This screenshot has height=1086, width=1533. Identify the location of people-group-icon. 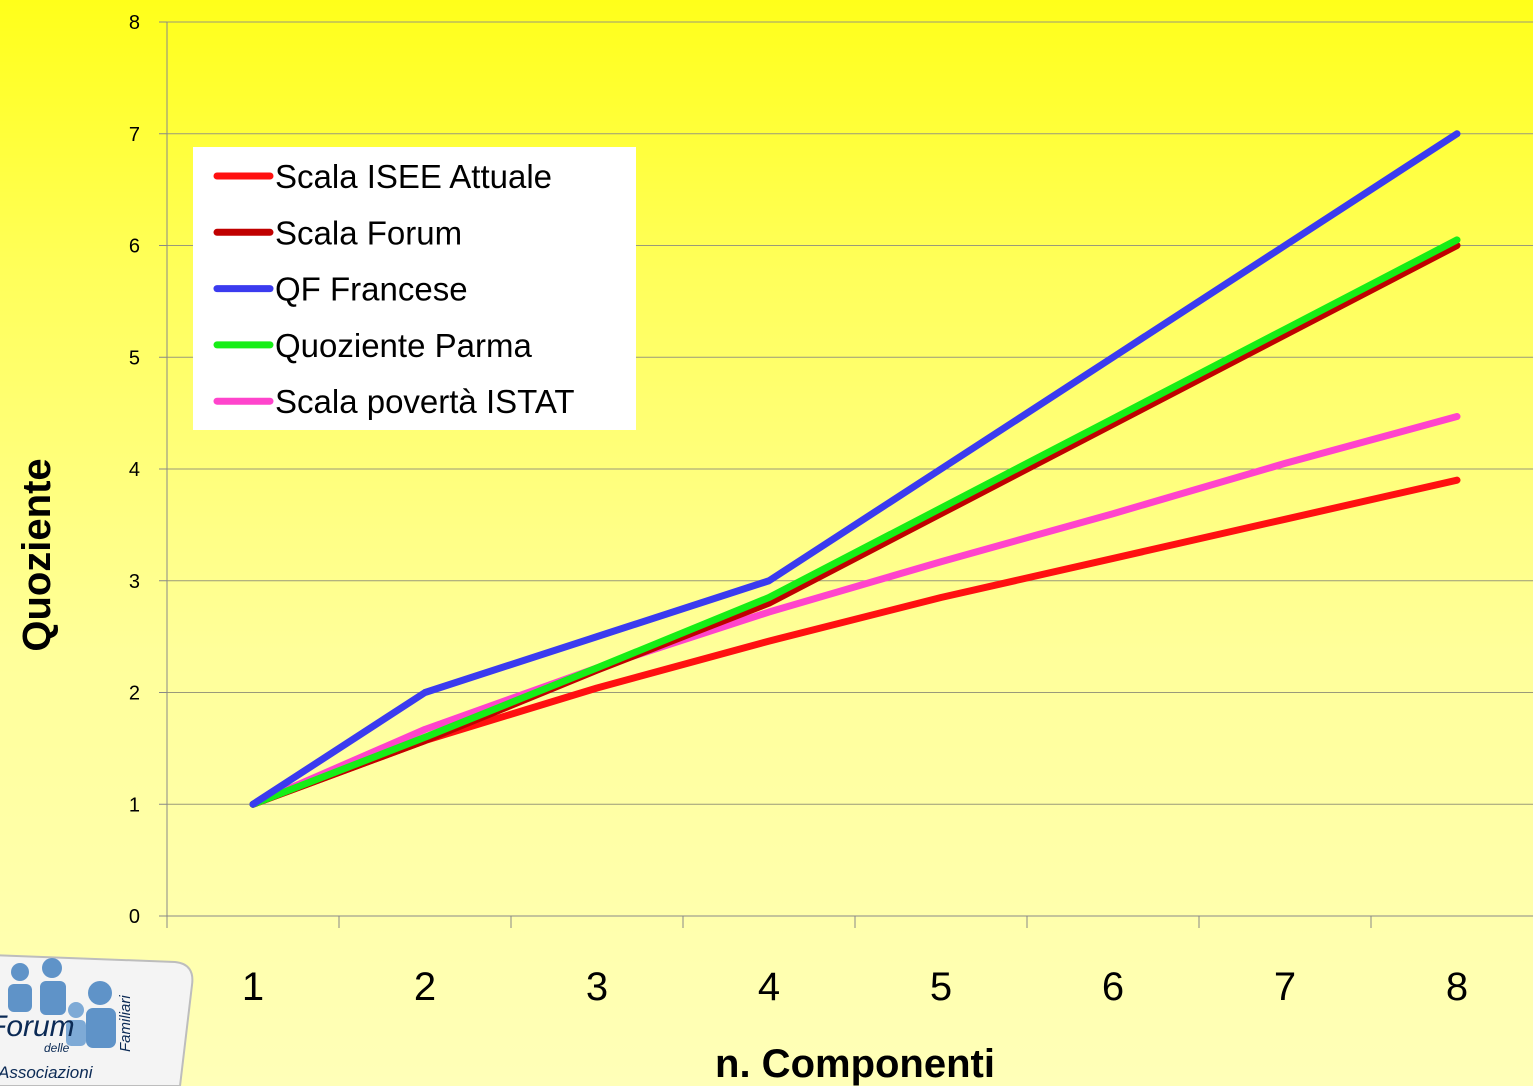
(62, 1003).